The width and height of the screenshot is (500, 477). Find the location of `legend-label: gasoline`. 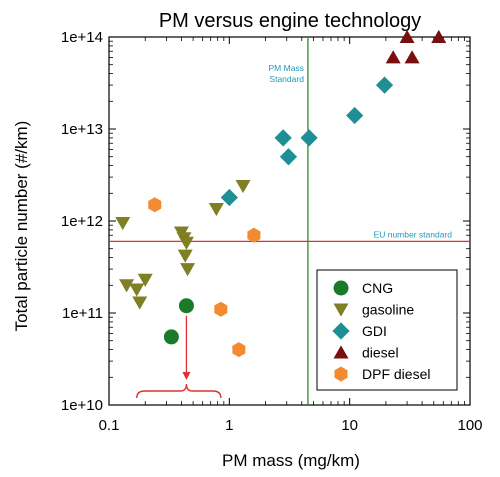

legend-label: gasoline is located at coordinates (388, 310).